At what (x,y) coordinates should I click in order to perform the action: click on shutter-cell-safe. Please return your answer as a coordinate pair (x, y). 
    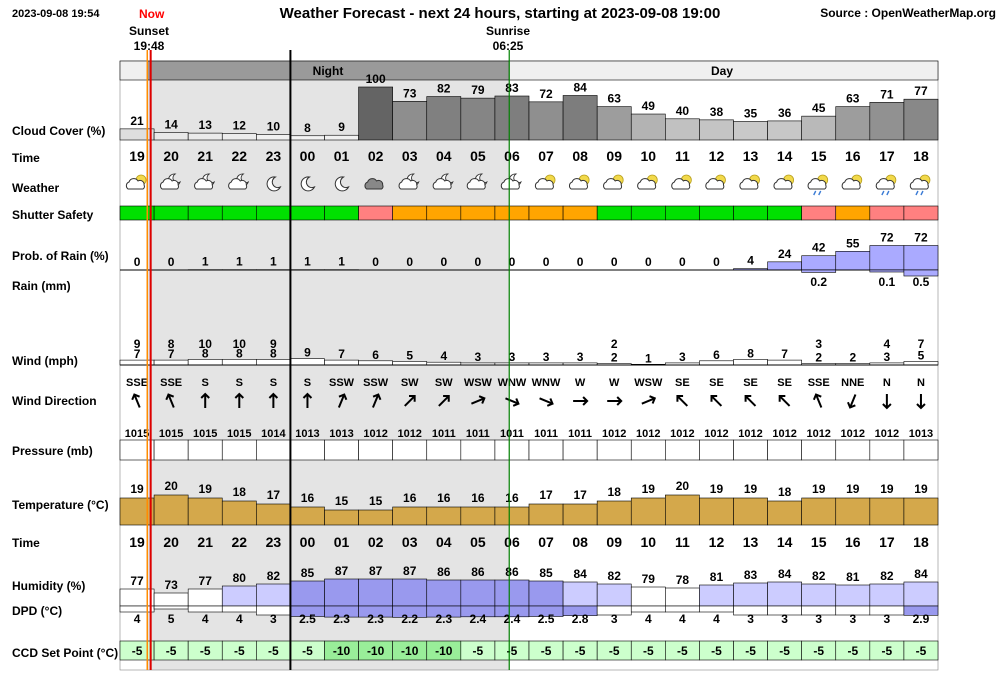
    Looking at the image, I should click on (341, 213).